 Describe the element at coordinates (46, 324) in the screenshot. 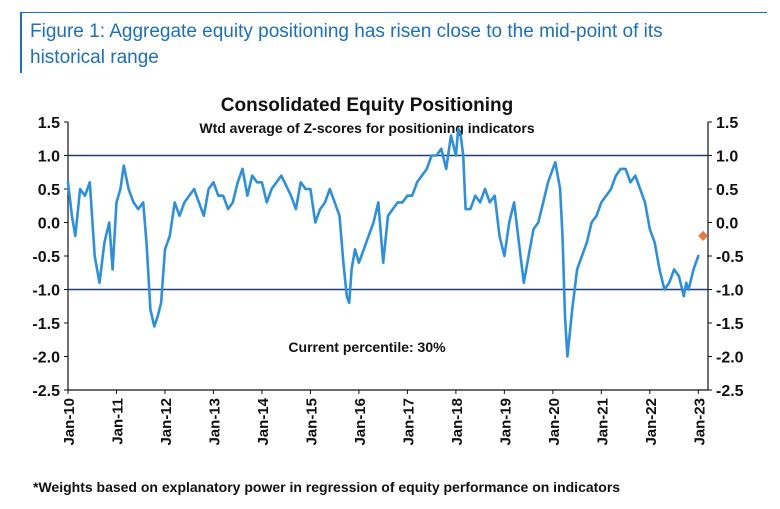

I see `left-y-tick-label: -1.5` at that location.